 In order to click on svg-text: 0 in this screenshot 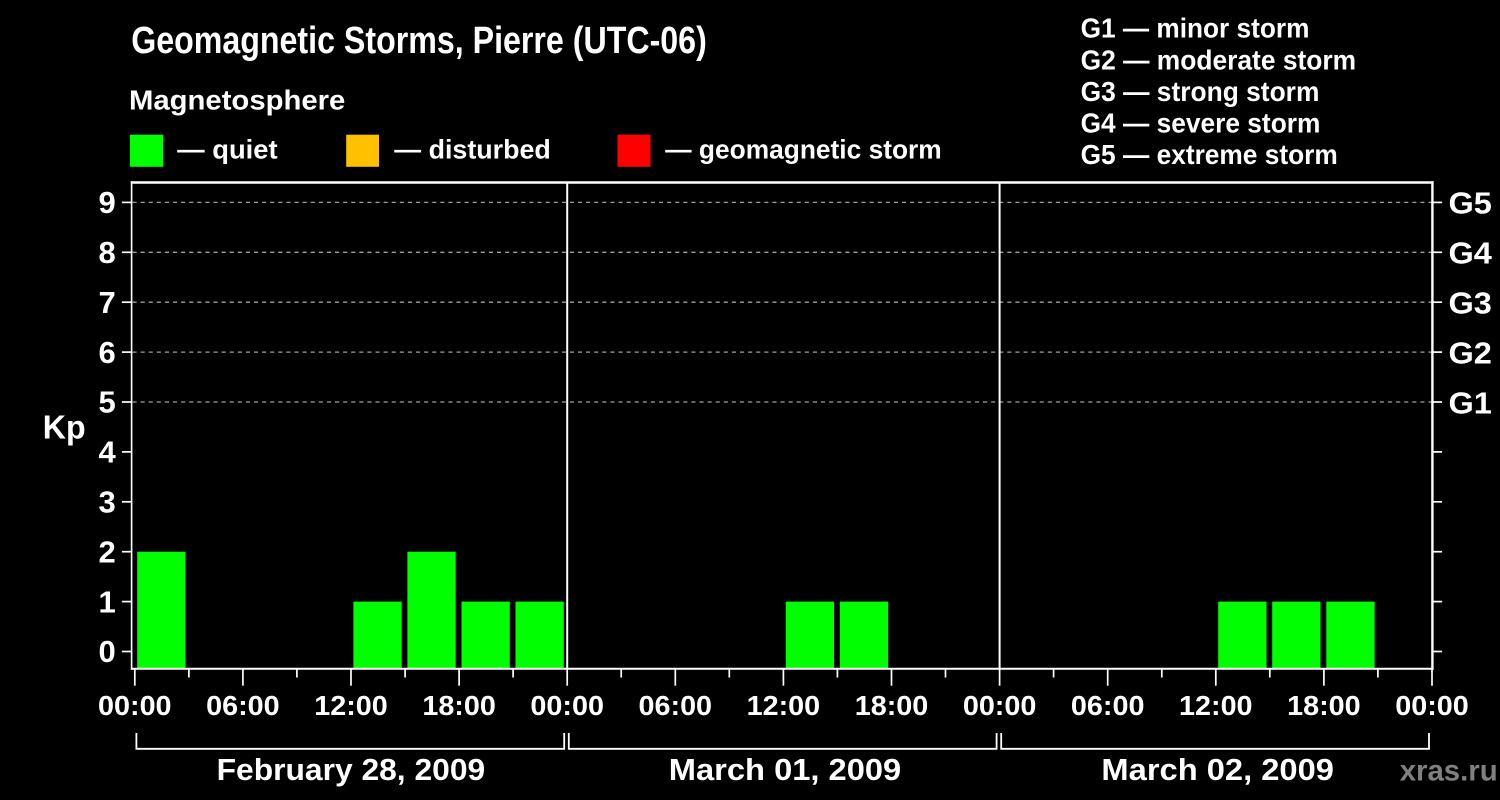, I will do `click(107, 651)`.